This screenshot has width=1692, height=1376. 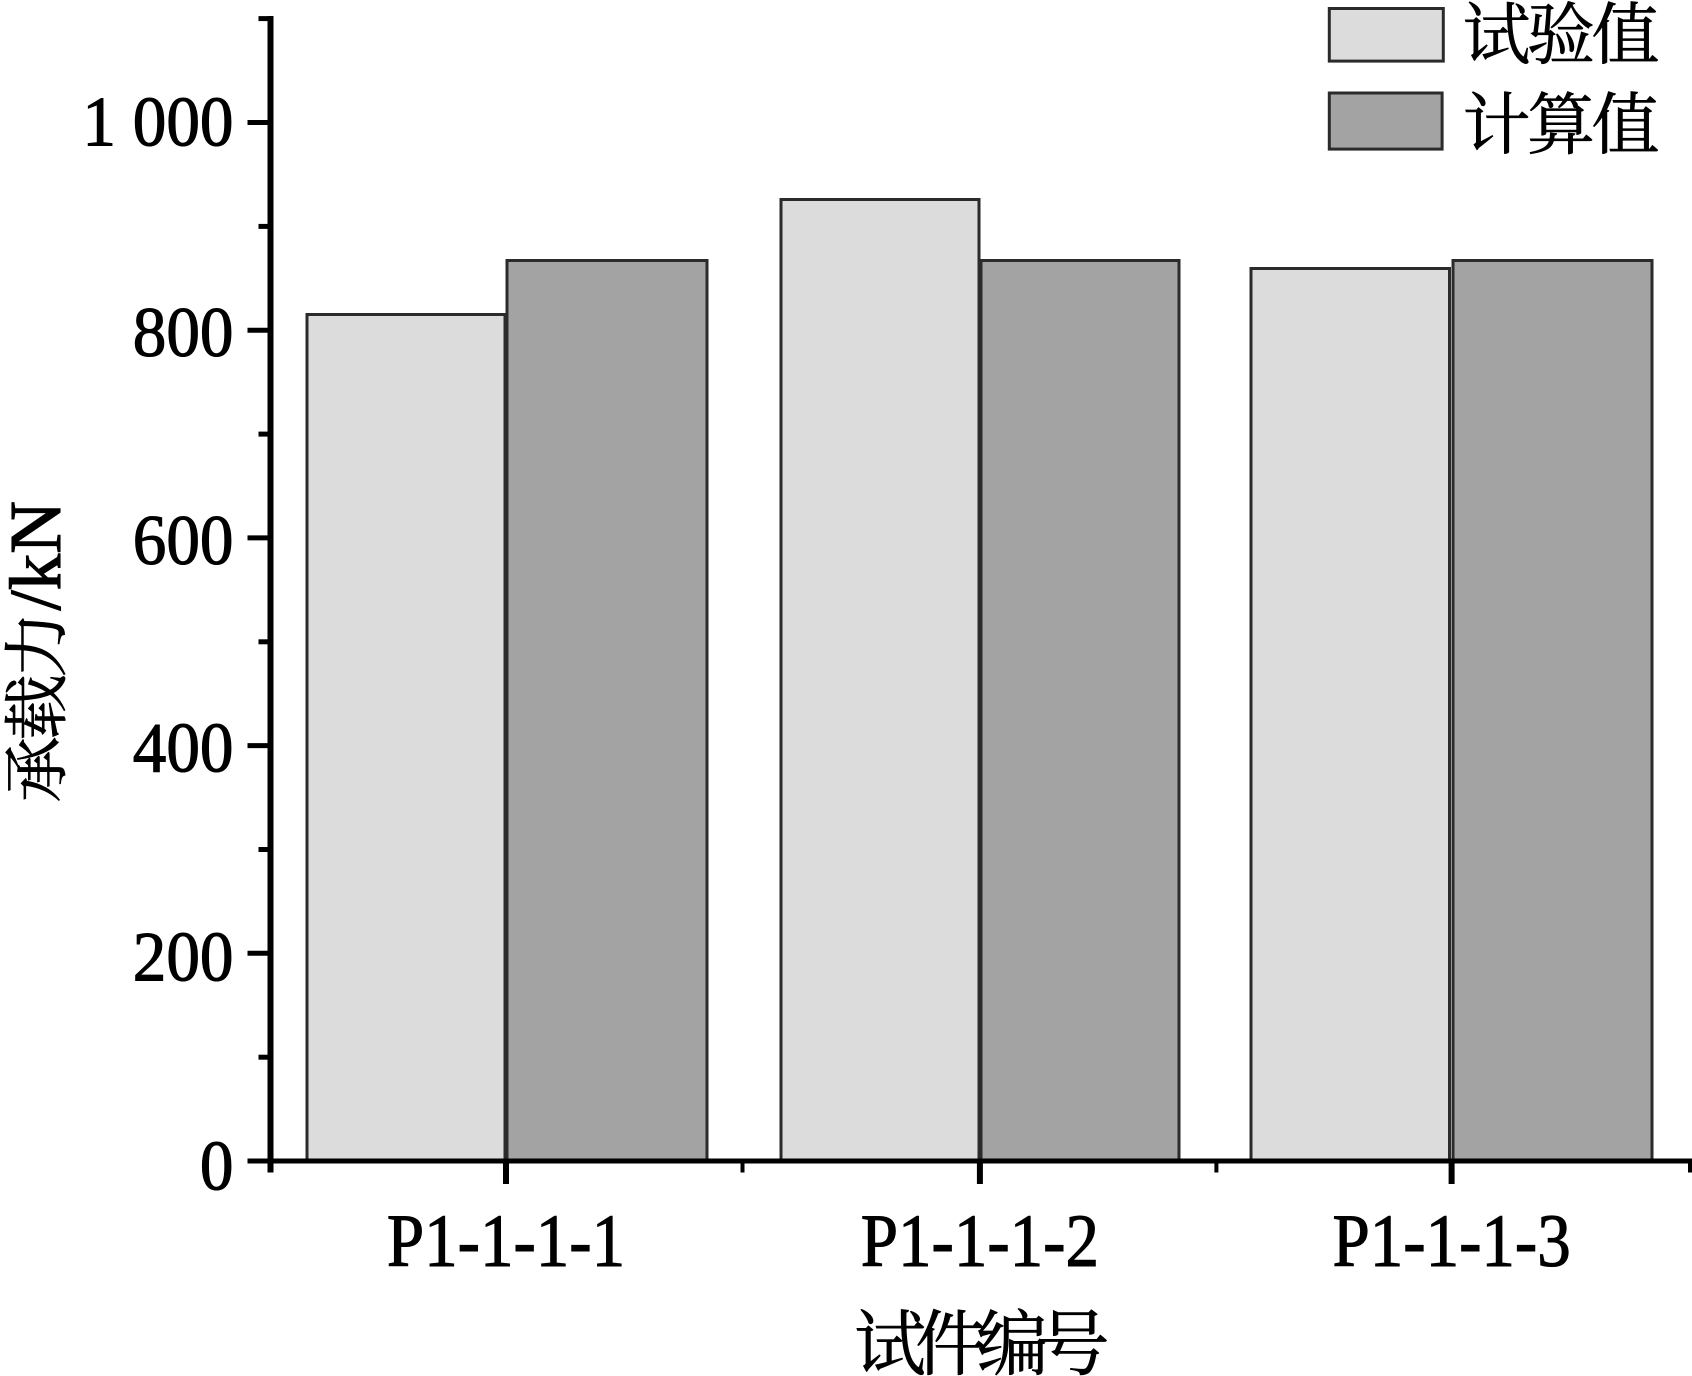 What do you see at coordinates (506, 1240) in the screenshot?
I see `svg-text: P1-1-1-1` at bounding box center [506, 1240].